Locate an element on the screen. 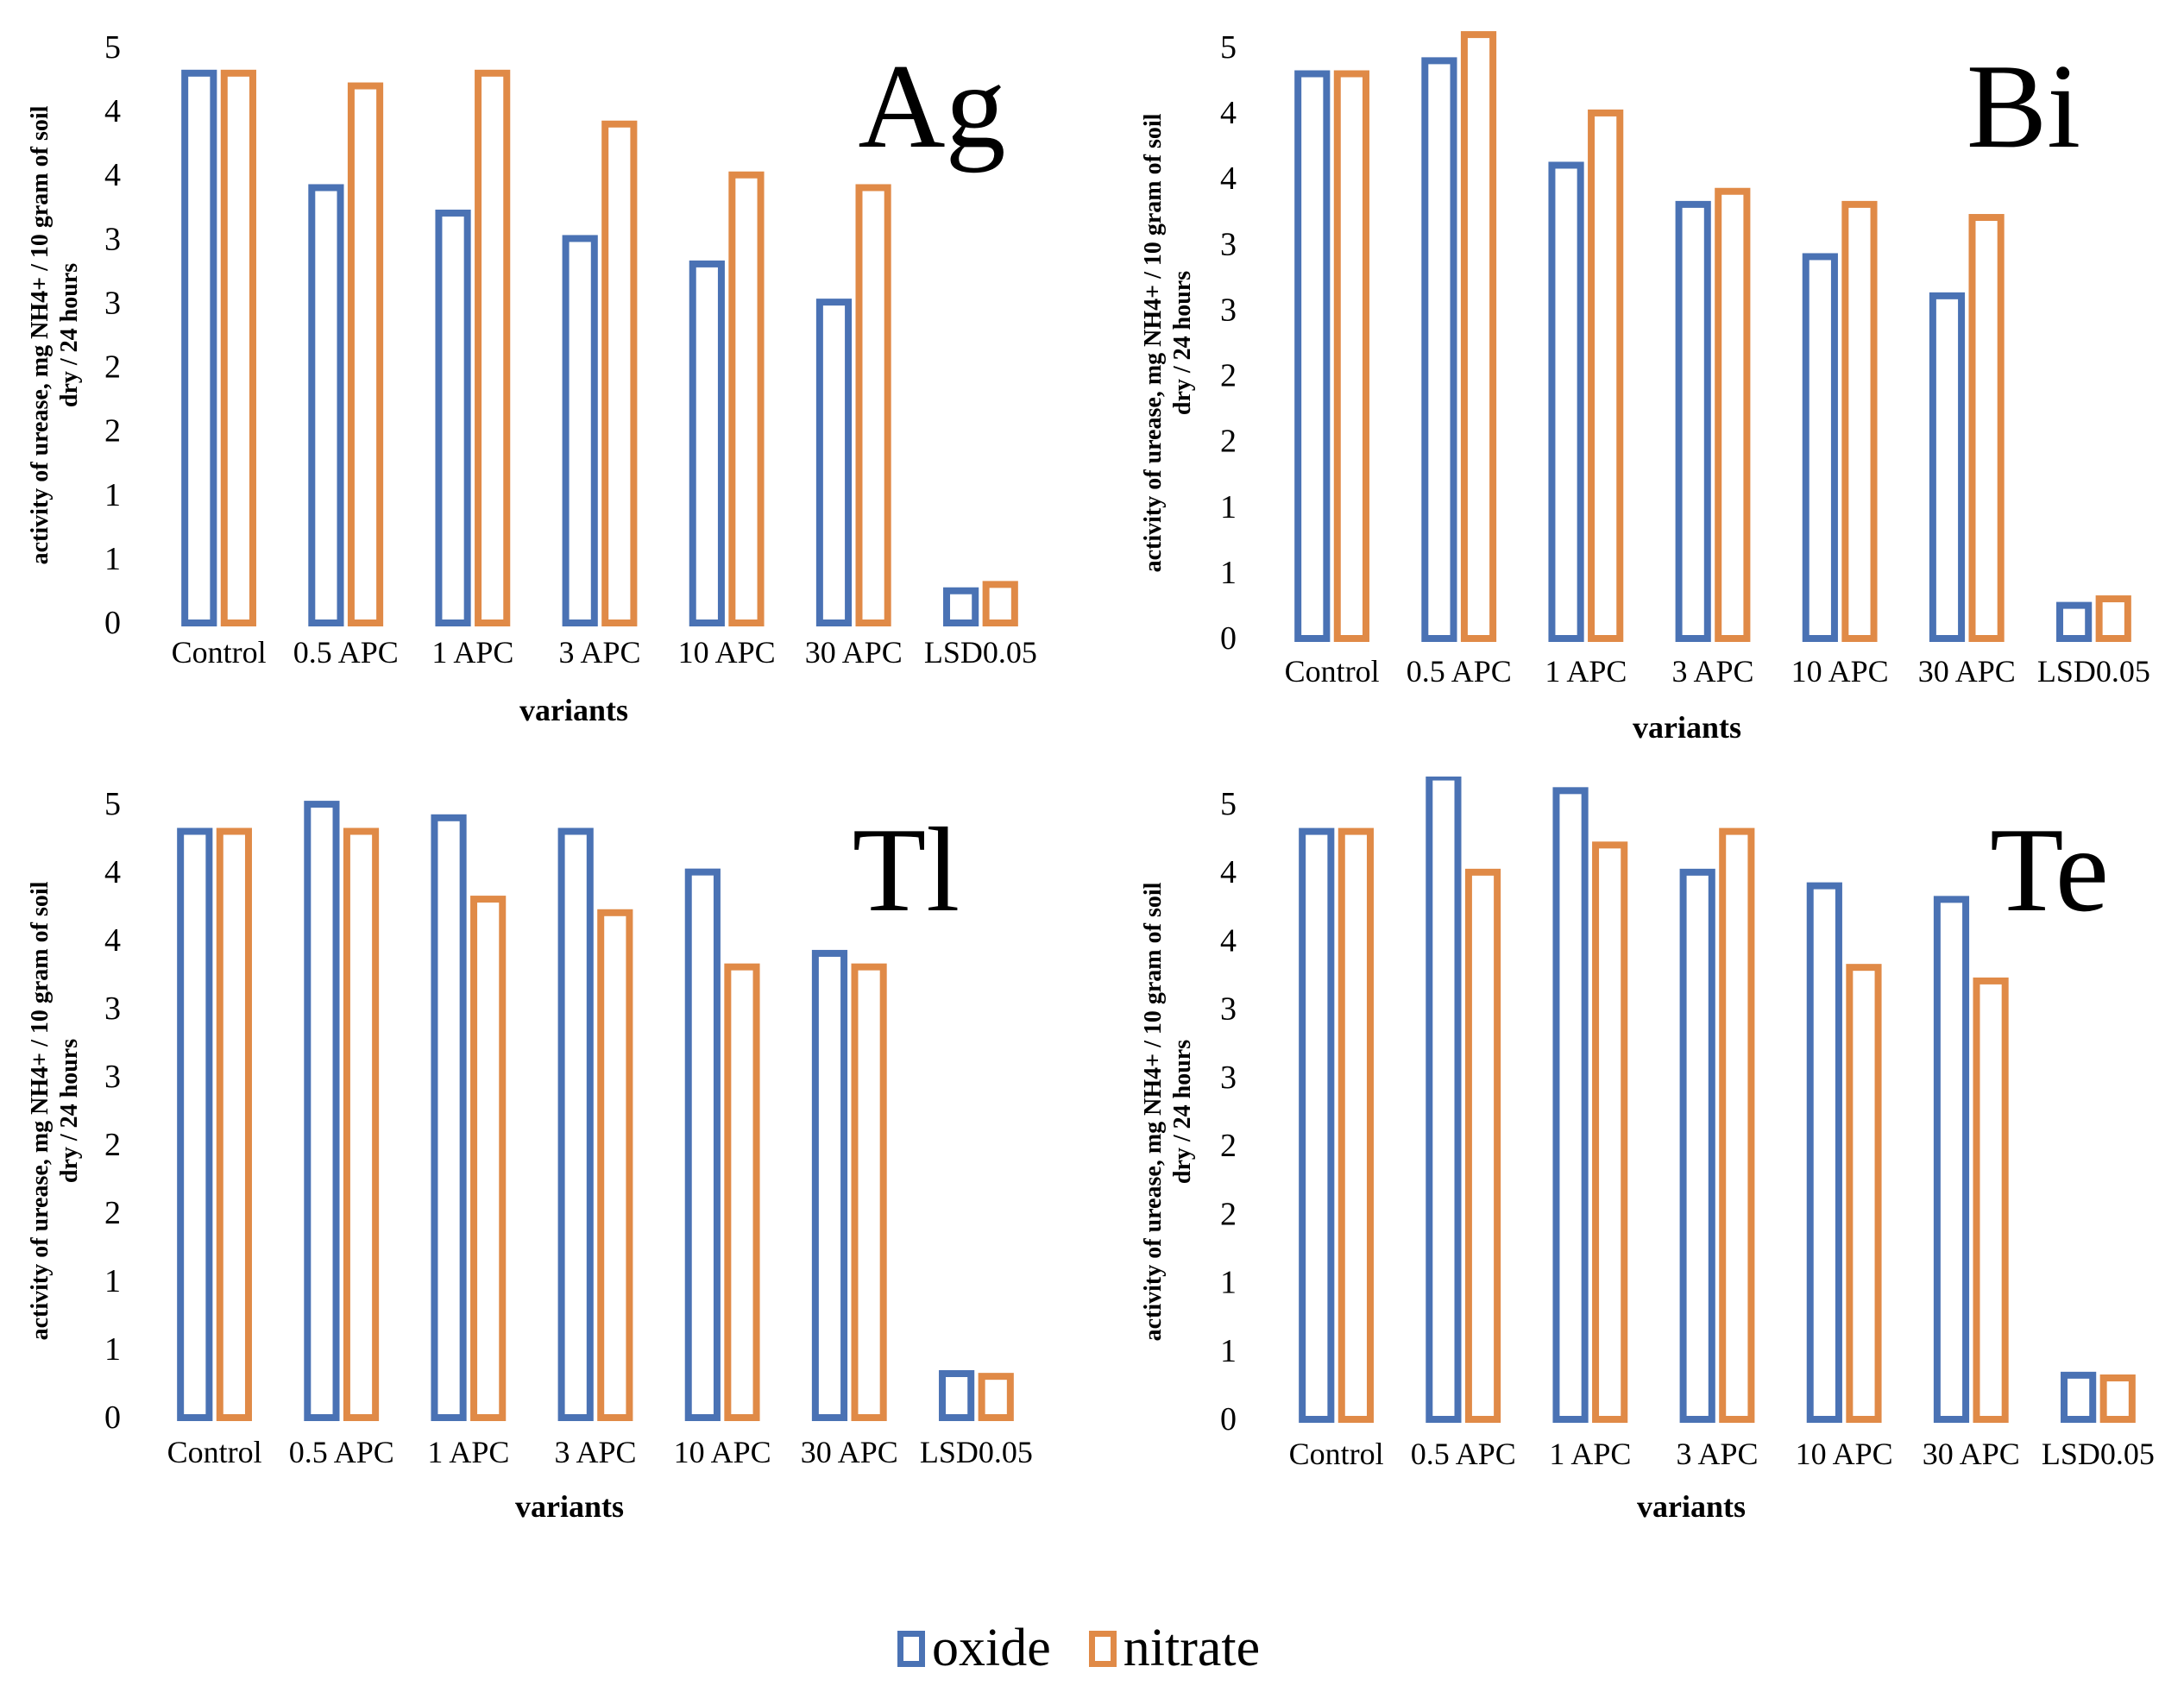 This screenshot has width=2184, height=1692. panel-element-label: Te is located at coordinates (2050, 870).